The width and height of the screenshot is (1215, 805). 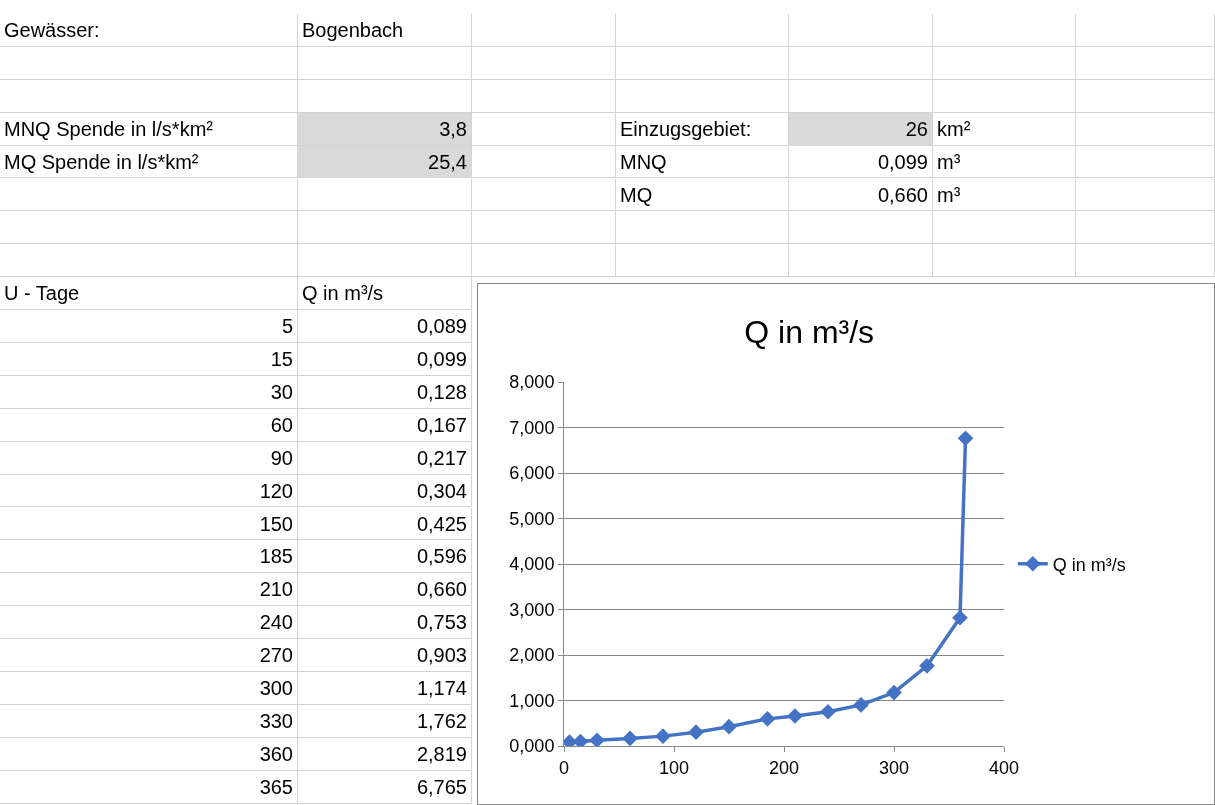 I want to click on text: 2,819, so click(x=385, y=754).